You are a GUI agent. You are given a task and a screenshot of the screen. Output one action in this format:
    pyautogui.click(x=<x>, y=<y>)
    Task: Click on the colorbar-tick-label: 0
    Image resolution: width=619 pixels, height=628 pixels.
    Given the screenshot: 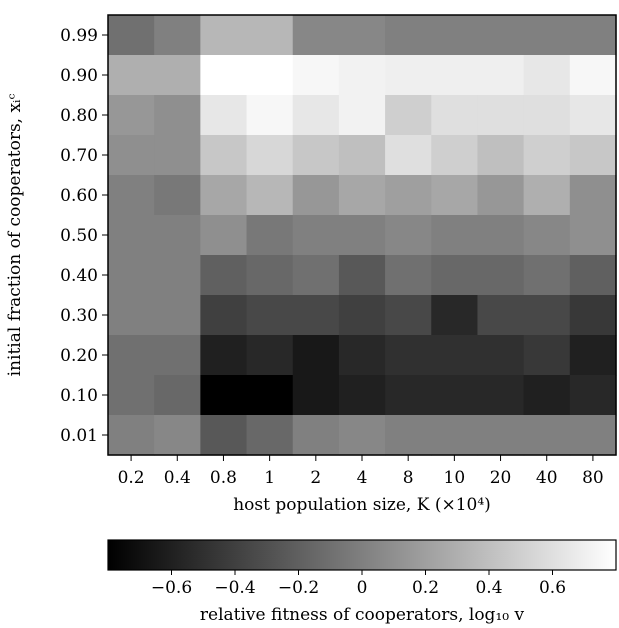 What is the action you would take?
    pyautogui.click(x=362, y=588)
    